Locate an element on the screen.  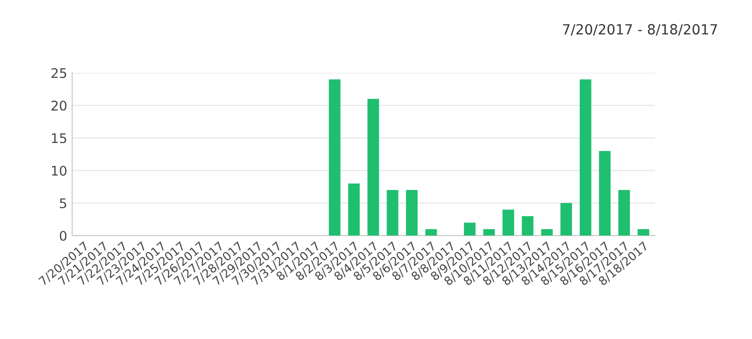
y-tick-label: 10 is located at coordinates (59, 171).